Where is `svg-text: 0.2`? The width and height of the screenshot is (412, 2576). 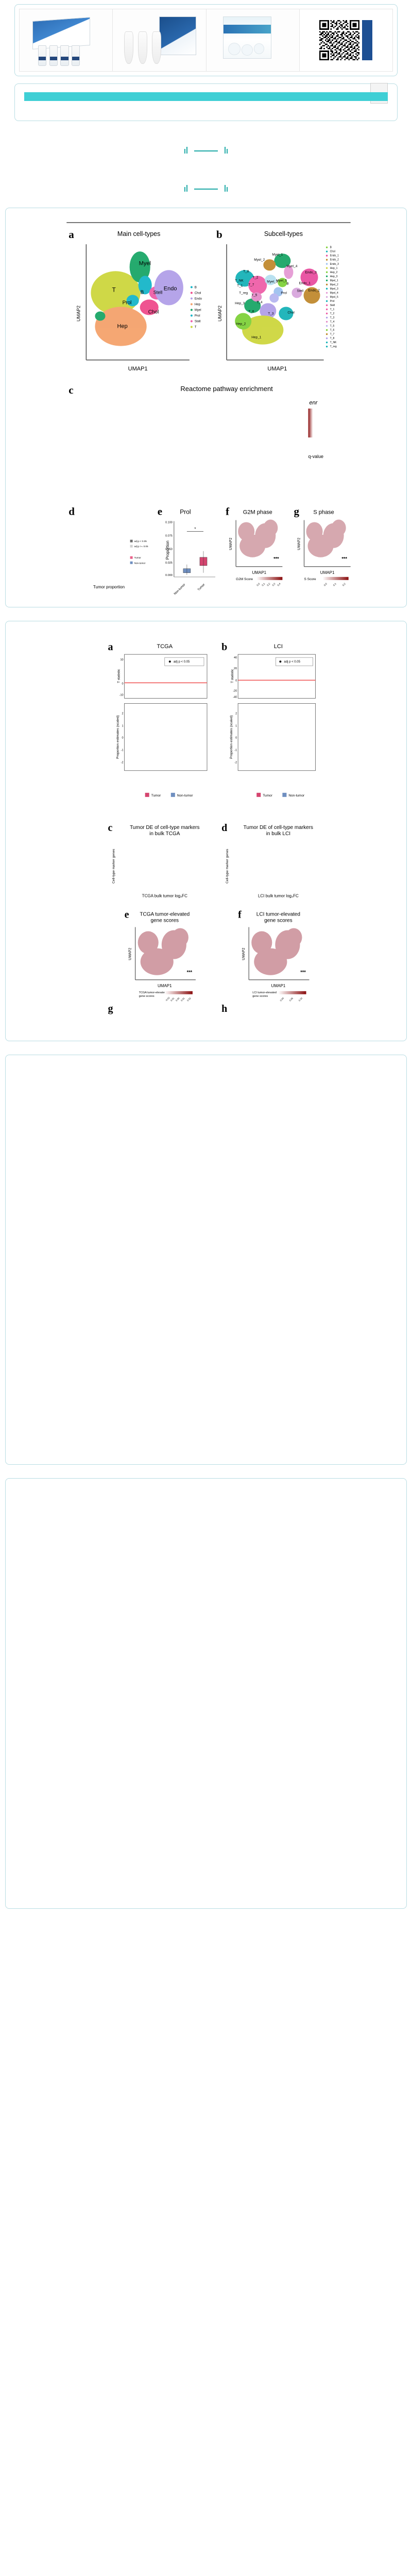 svg-text: 0.2 is located at coordinates (268, 584).